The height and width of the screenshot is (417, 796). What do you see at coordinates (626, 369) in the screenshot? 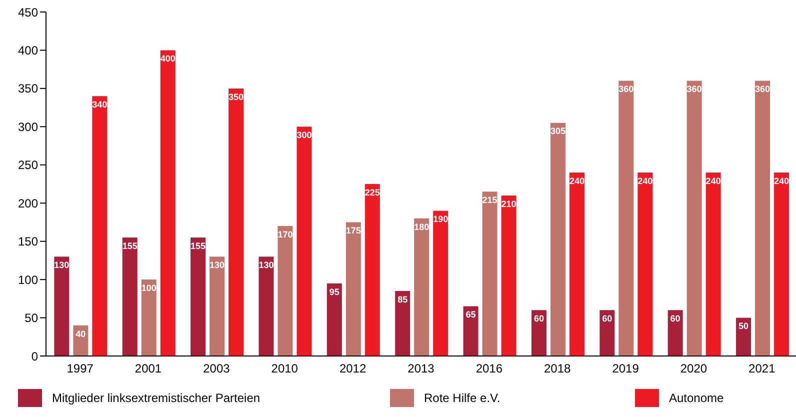
I see `x-tick-label: 2019` at bounding box center [626, 369].